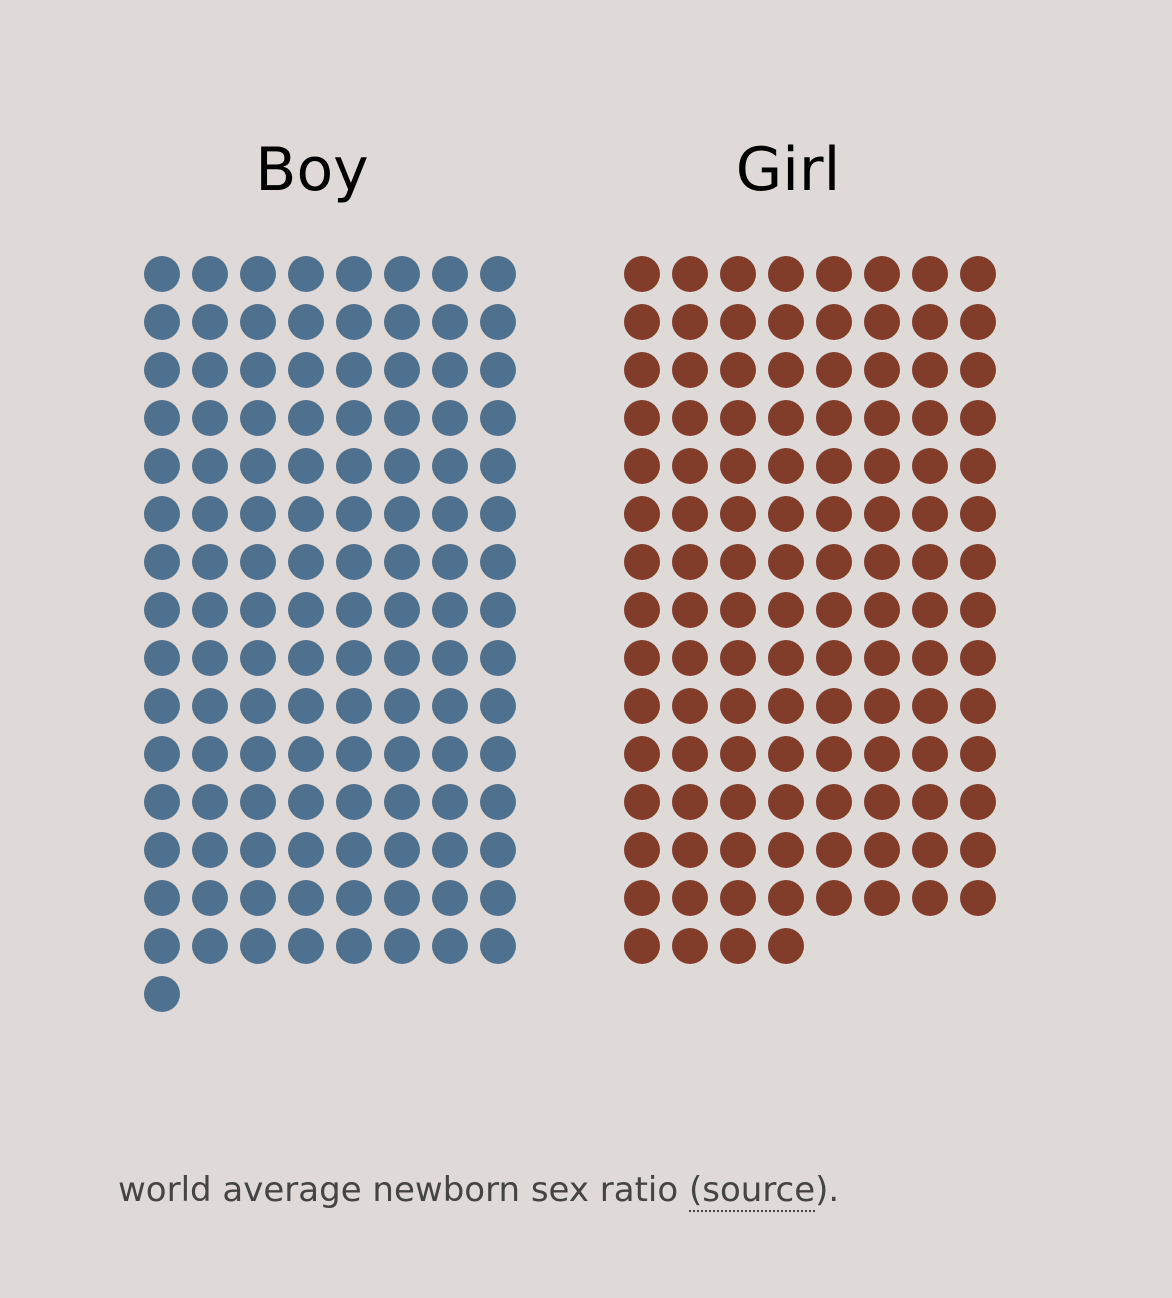  I want to click on source-link-open: (, so click(695, 1190).